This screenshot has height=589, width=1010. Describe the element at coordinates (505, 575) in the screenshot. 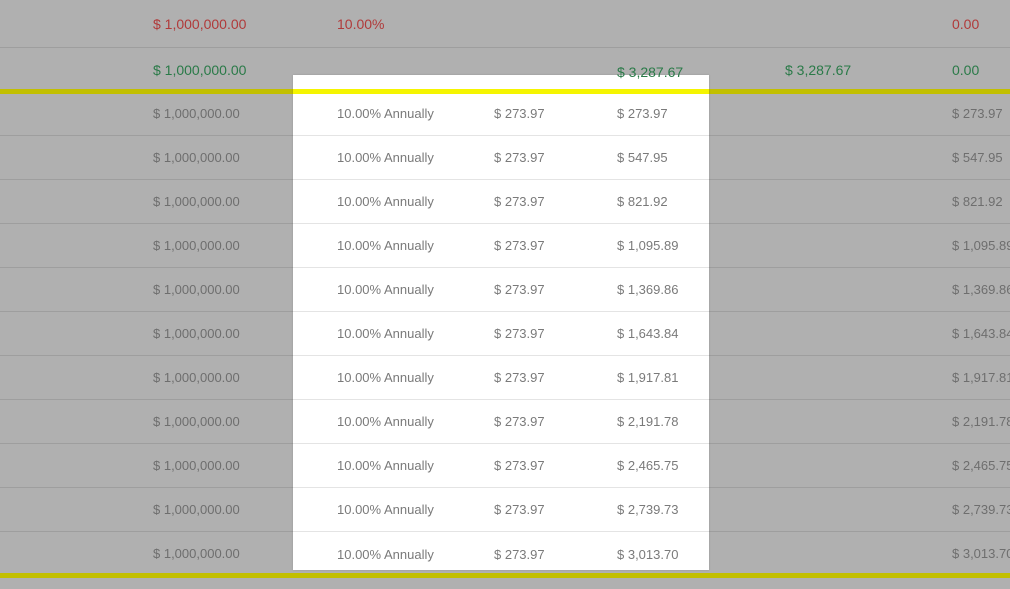

I see `highlight-line-bottom` at that location.